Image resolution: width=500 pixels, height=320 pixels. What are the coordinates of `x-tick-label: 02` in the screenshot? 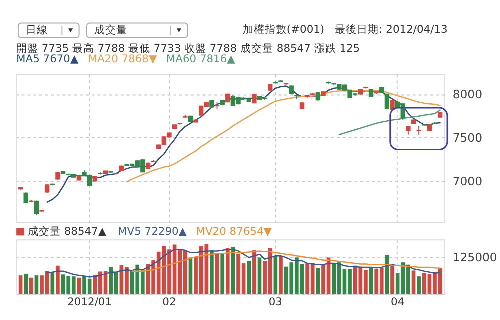 It's located at (169, 301).